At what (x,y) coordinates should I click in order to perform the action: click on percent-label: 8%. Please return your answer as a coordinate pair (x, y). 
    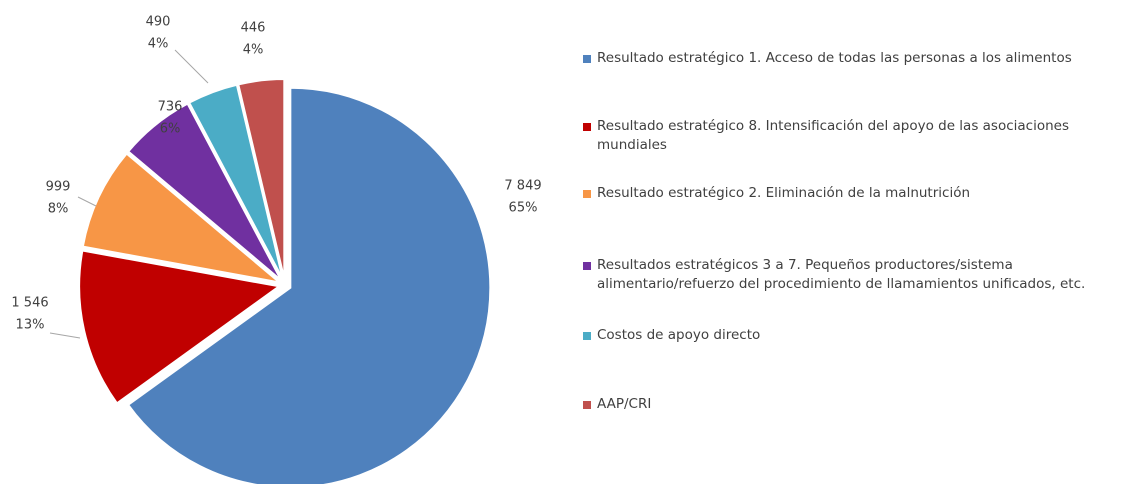
    Looking at the image, I should click on (58, 209).